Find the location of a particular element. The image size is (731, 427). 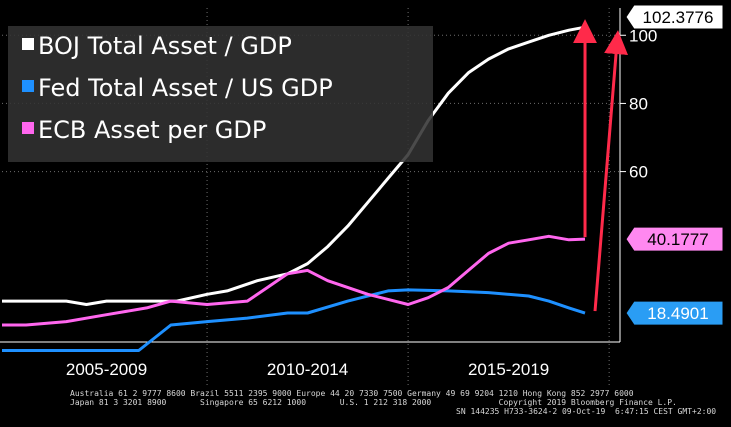

legend-swatch-ecb is located at coordinates (28, 128).